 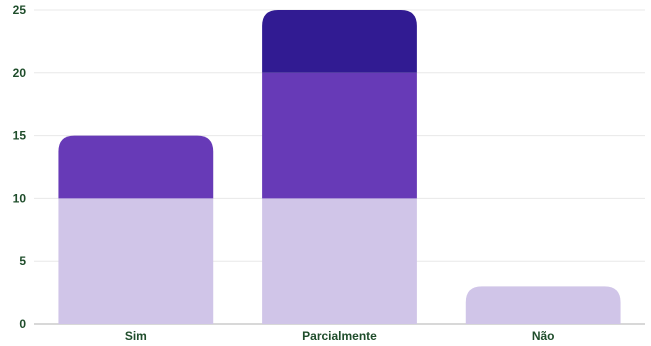 What do you see at coordinates (20, 167) in the screenshot?
I see `y-axis-ticks: 0 5 10 15 20 25` at bounding box center [20, 167].